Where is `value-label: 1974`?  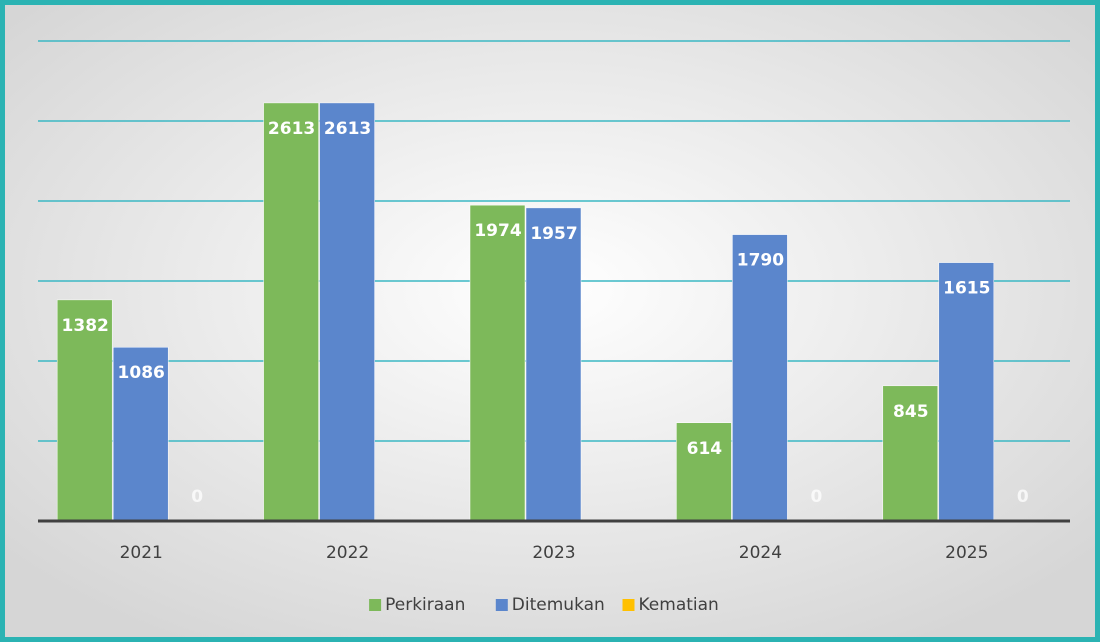 value-label: 1974 is located at coordinates (497, 231).